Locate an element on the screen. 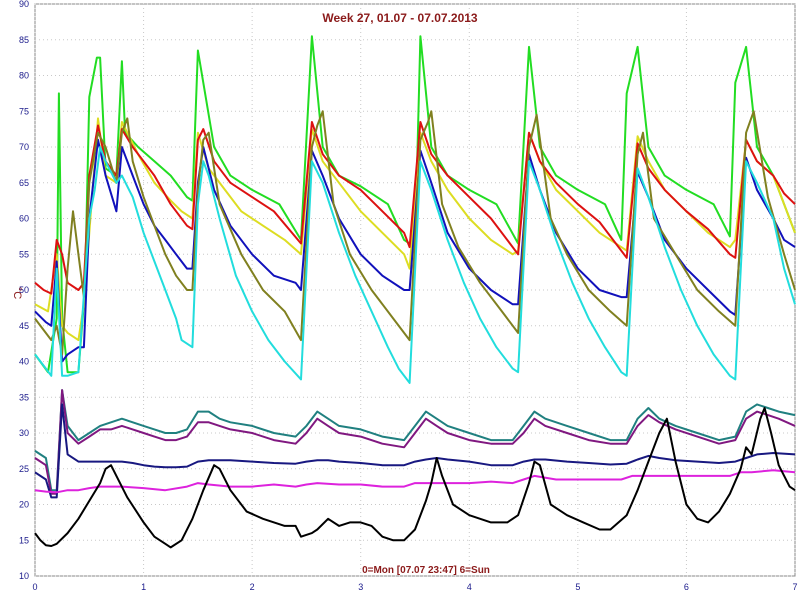 This screenshot has height=600, width=800. y-tick-label: 45 is located at coordinates (24, 326).